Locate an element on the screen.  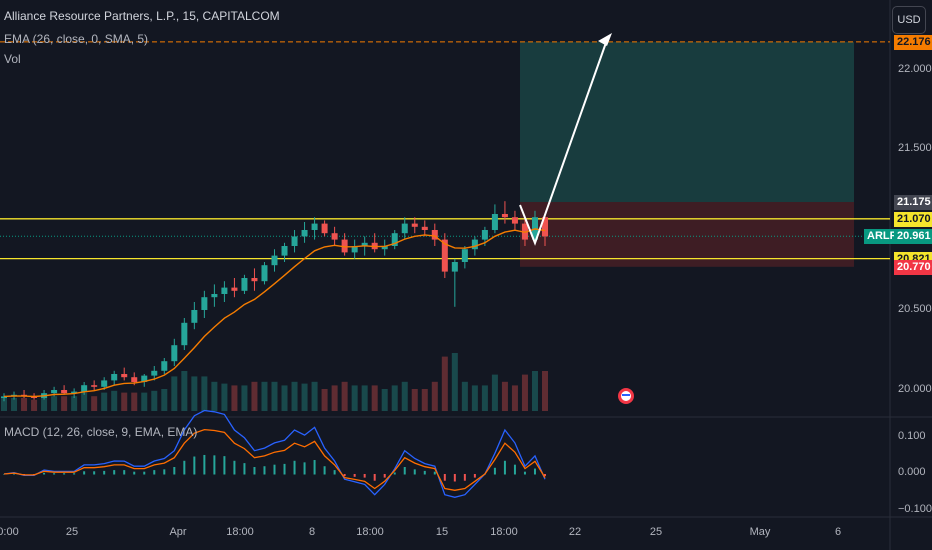
volume-label: Vol is located at coordinates (12, 59).